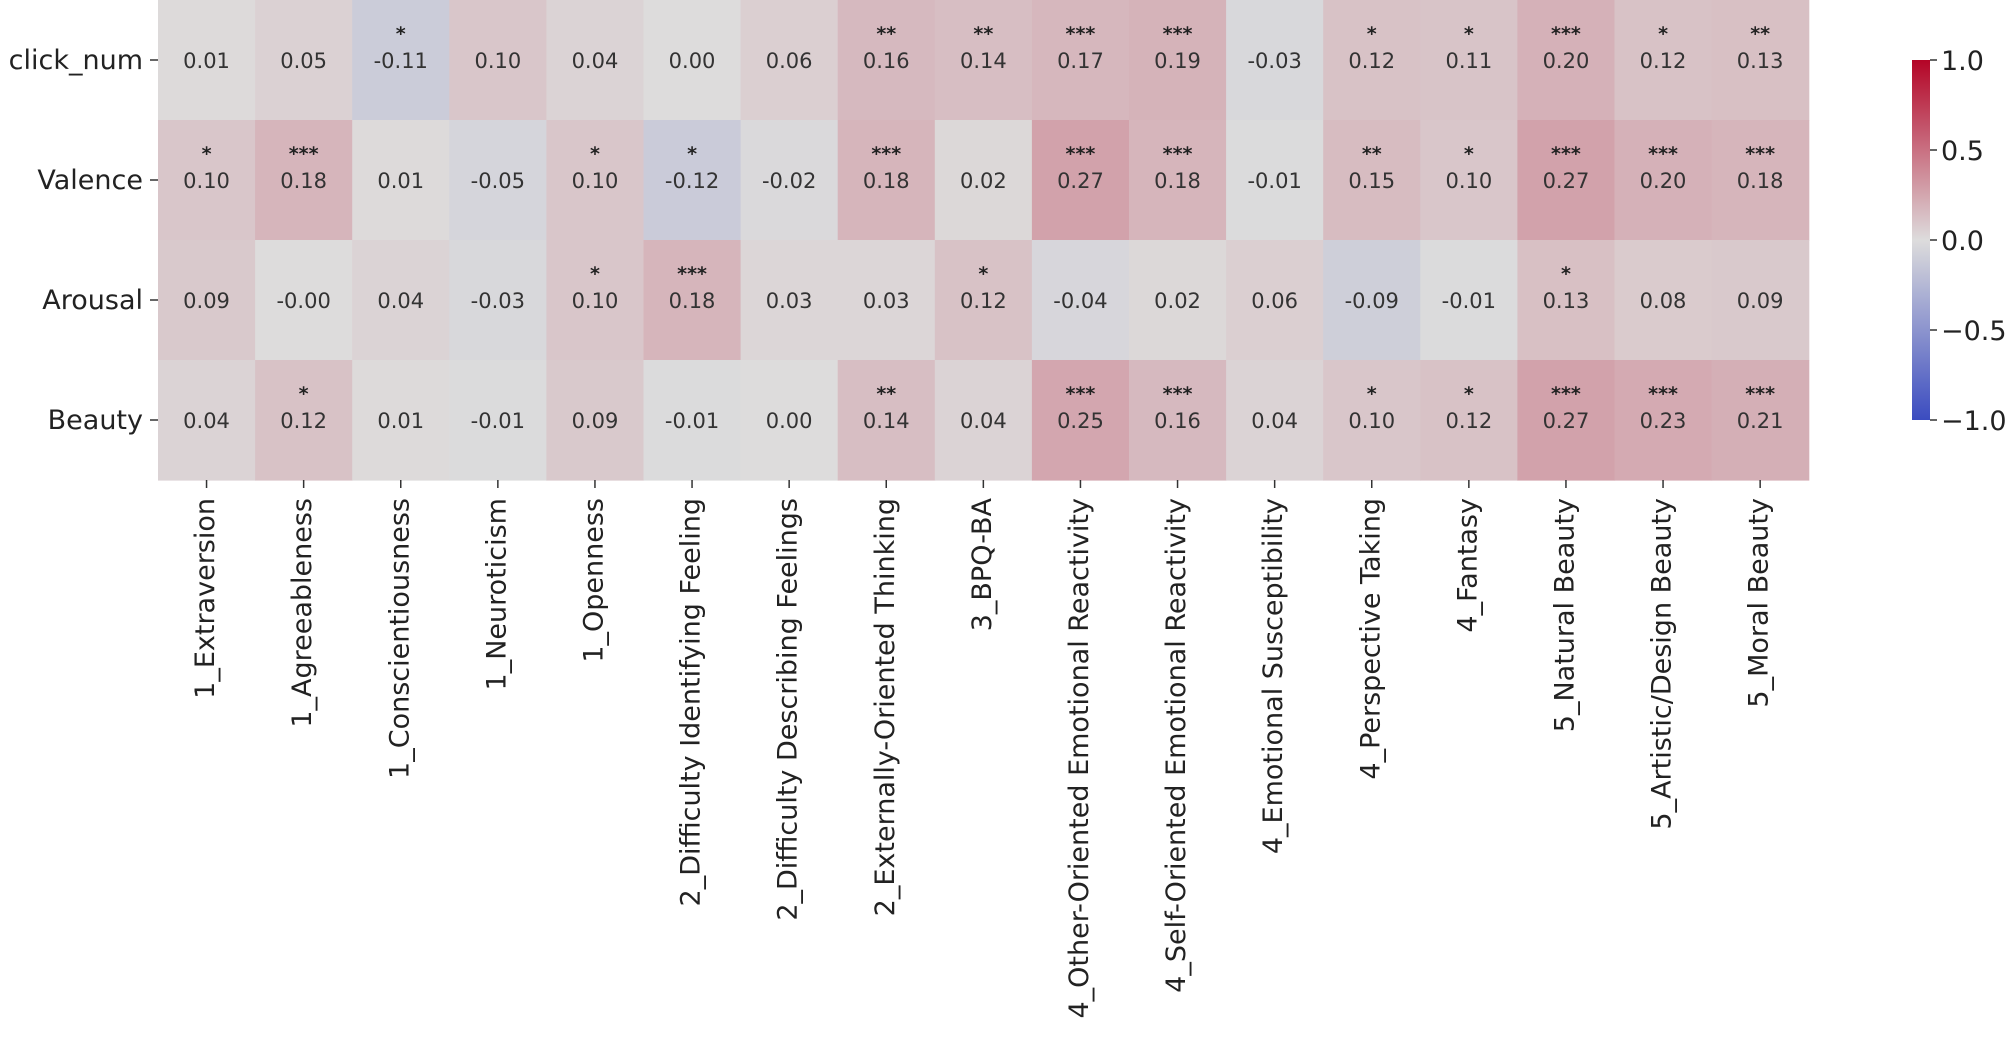 This screenshot has width=2008, height=1049. What do you see at coordinates (788, 709) in the screenshot?
I see `column-label: 2_Difficulty Describing Feelings` at bounding box center [788, 709].